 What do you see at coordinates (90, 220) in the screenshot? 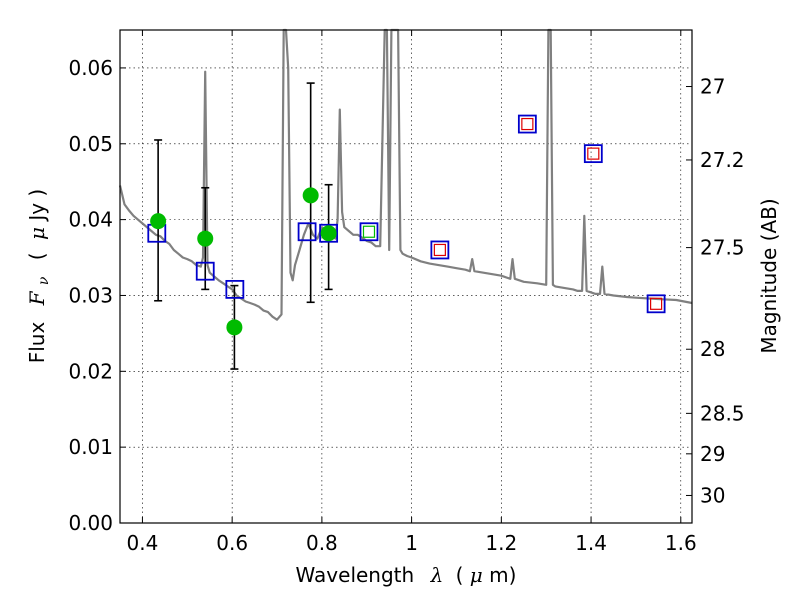
I see `y-tick-label-4: 0.04` at bounding box center [90, 220].